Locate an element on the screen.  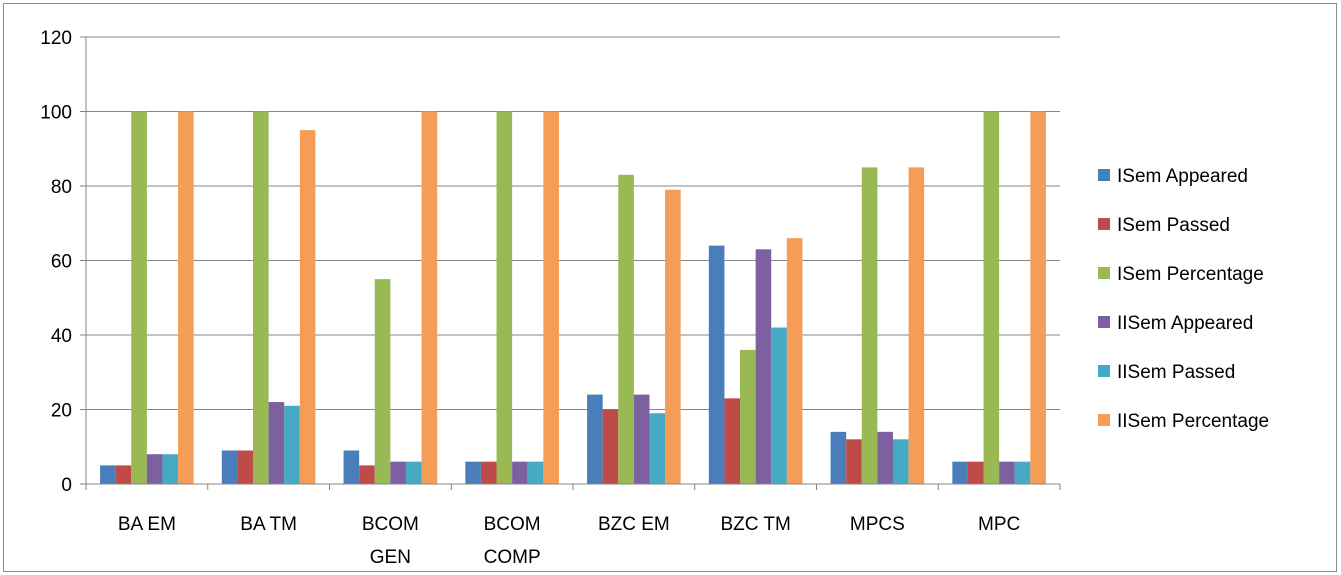
y-tick-label: 80 is located at coordinates (61, 187).